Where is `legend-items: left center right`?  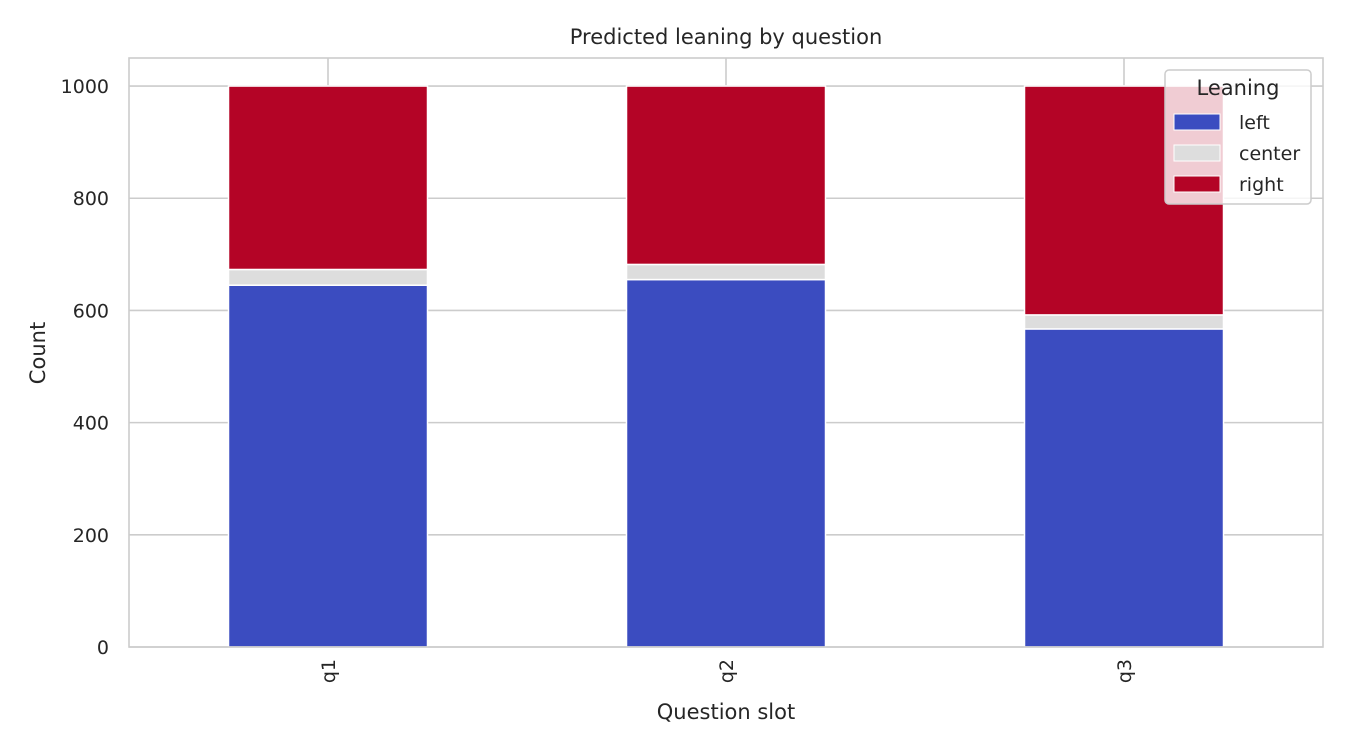 legend-items: left center right is located at coordinates (1236, 154).